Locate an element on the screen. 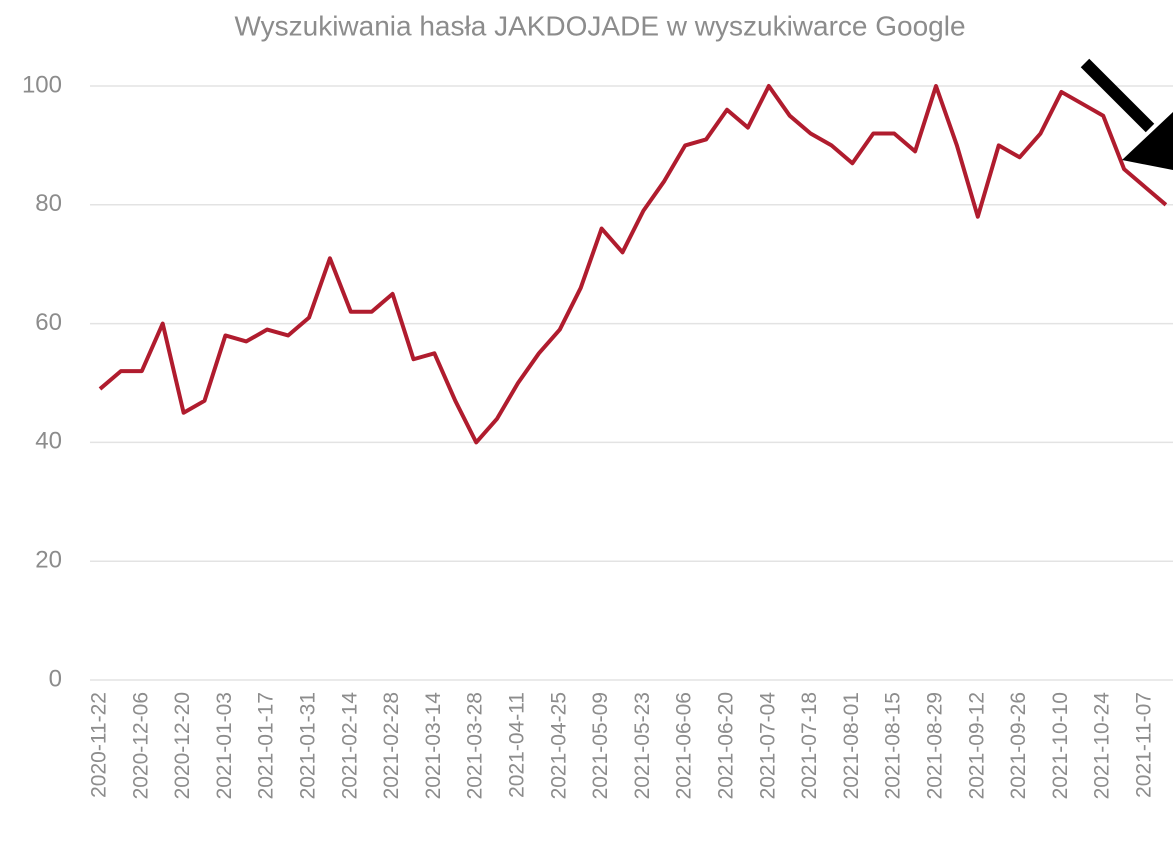 Image resolution: width=1173 pixels, height=849 pixels. x-tick-label: 2021-03-14 is located at coordinates (433, 746).